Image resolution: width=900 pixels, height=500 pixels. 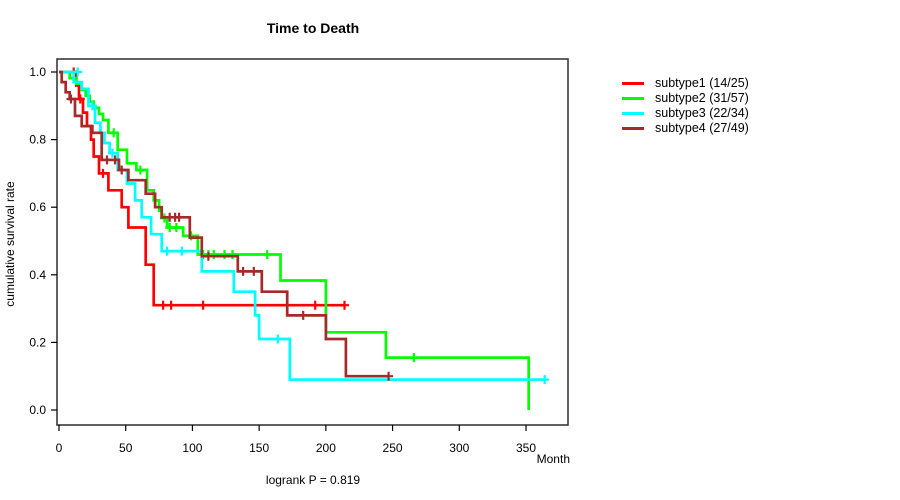 I want to click on x-tick-label: 300, so click(x=459, y=448).